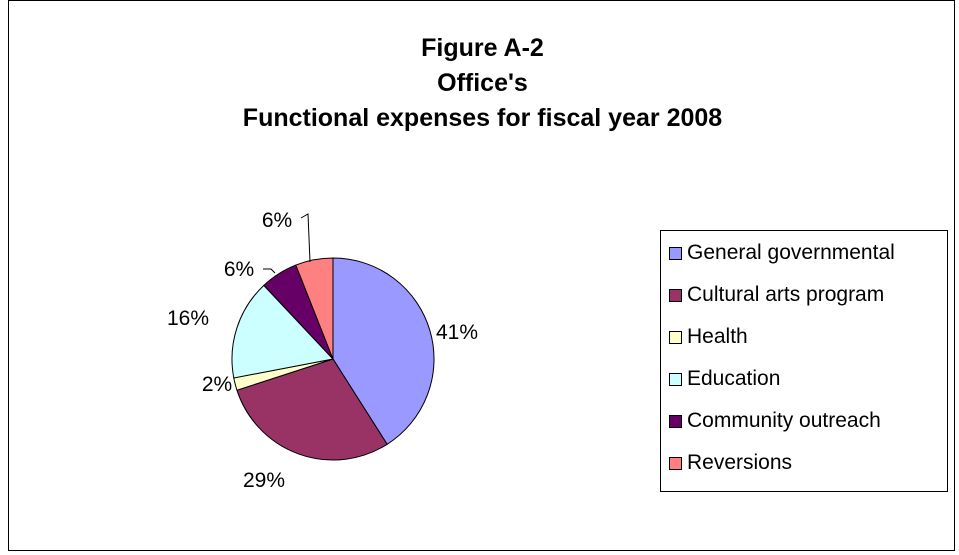 The height and width of the screenshot is (555, 959). I want to click on legend-label: Reversions, so click(740, 462).